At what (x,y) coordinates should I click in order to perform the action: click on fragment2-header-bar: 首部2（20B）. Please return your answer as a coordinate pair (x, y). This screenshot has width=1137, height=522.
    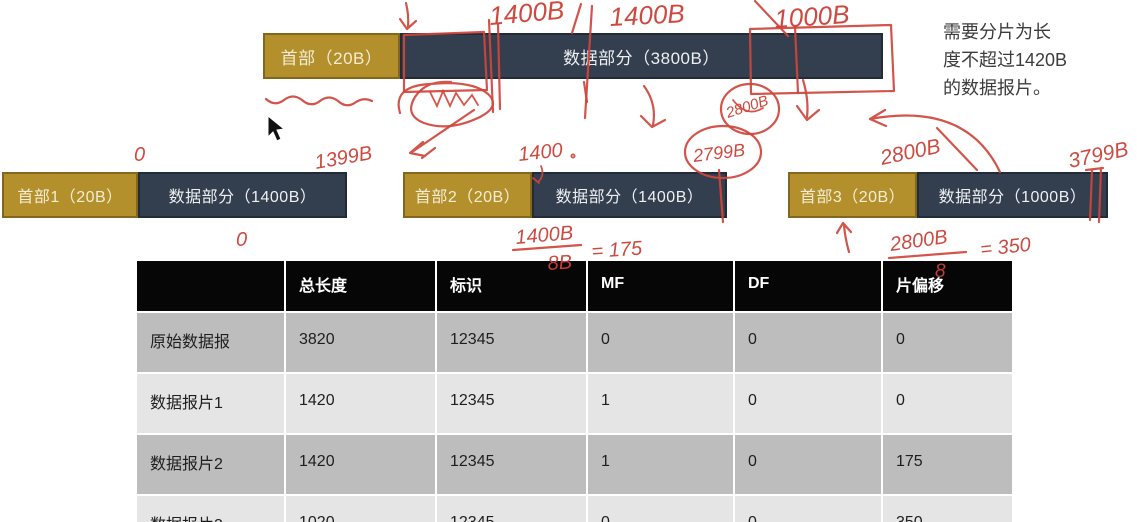
    Looking at the image, I should click on (467, 195).